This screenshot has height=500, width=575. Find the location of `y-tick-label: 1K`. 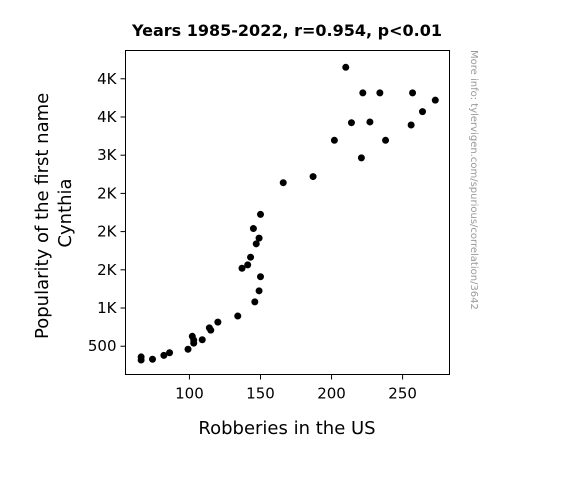

y-tick-label: 1K is located at coordinates (107, 308).